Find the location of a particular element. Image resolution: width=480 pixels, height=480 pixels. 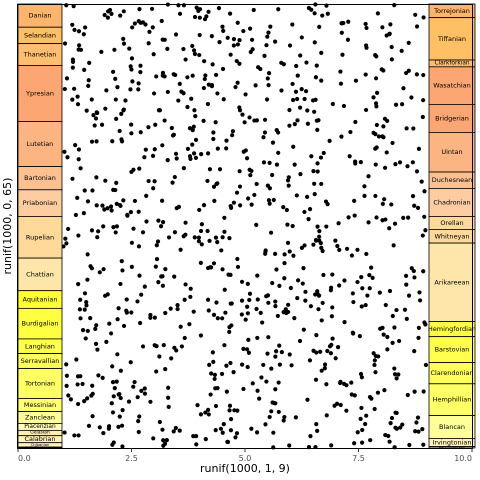

left-timescale-interval-label: Burdigalian is located at coordinates (40, 324).